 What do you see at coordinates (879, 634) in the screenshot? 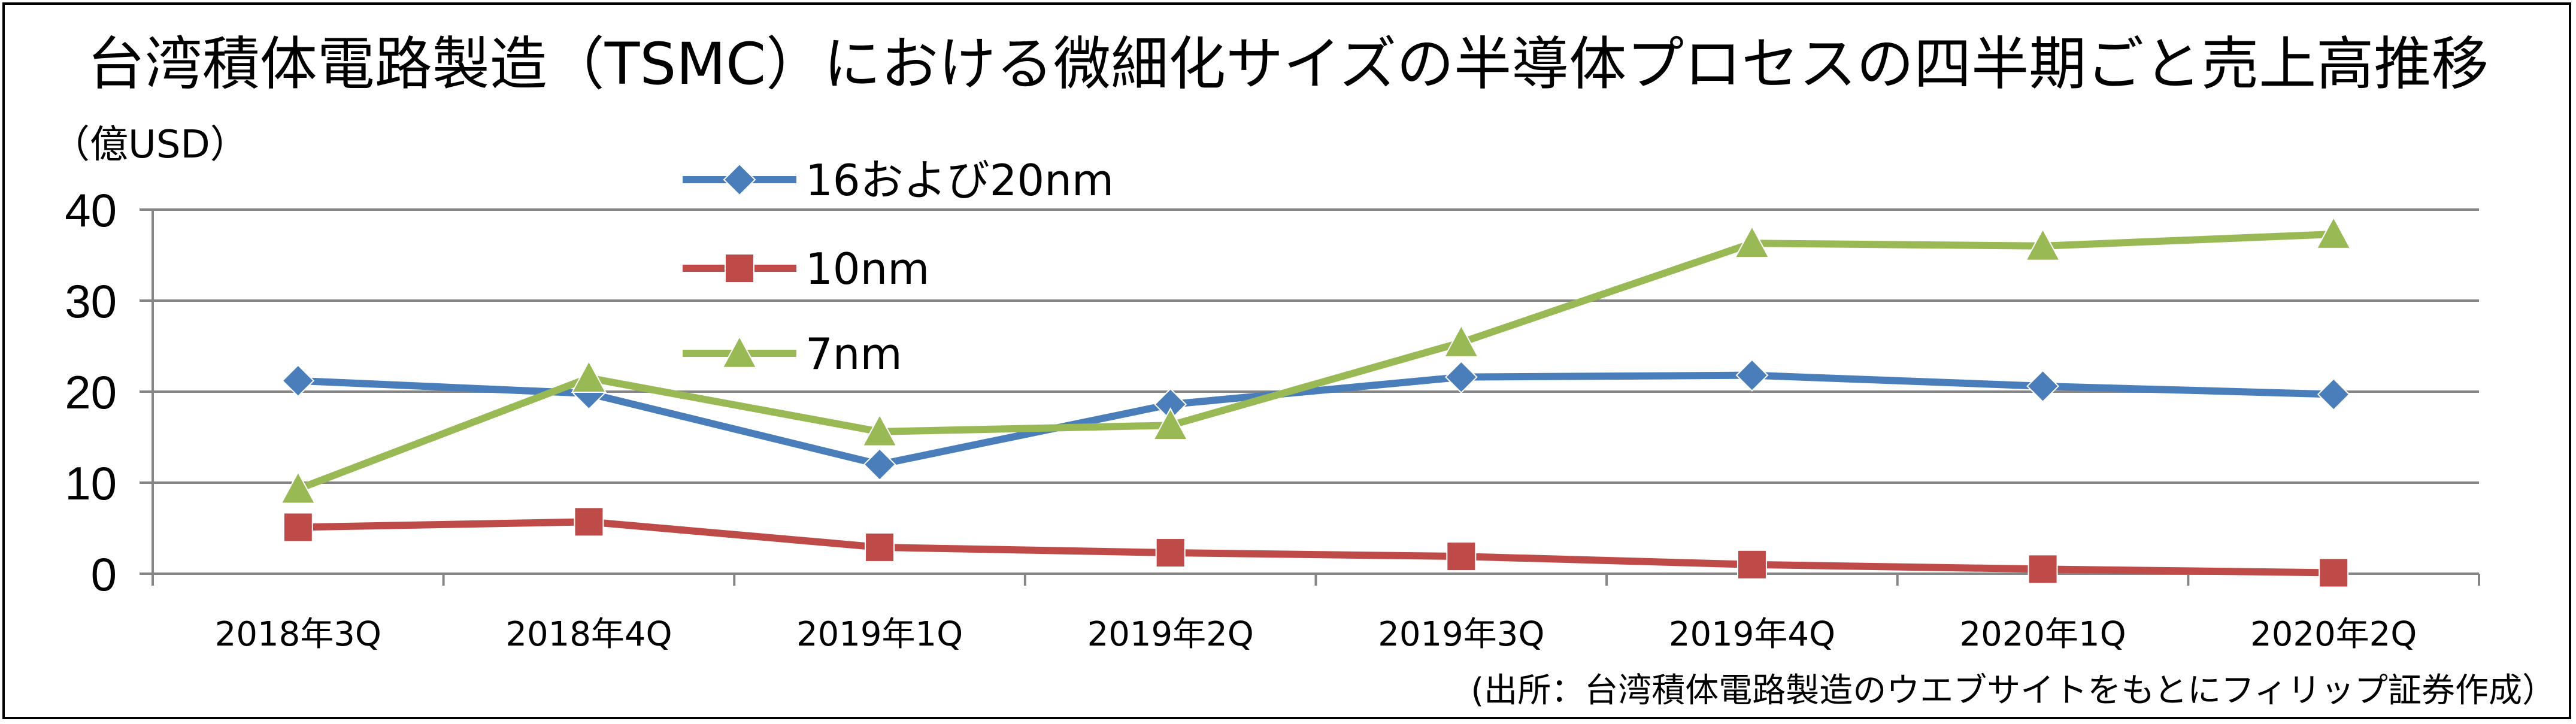
I see `x-tick-label: 2019年1Q` at bounding box center [879, 634].